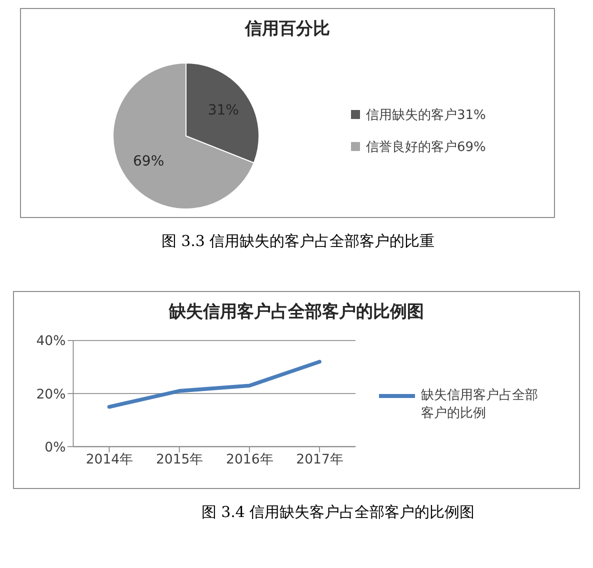 The image size is (593, 568). What do you see at coordinates (179, 460) in the screenshot?
I see `x-tick-label: 2015年` at bounding box center [179, 460].